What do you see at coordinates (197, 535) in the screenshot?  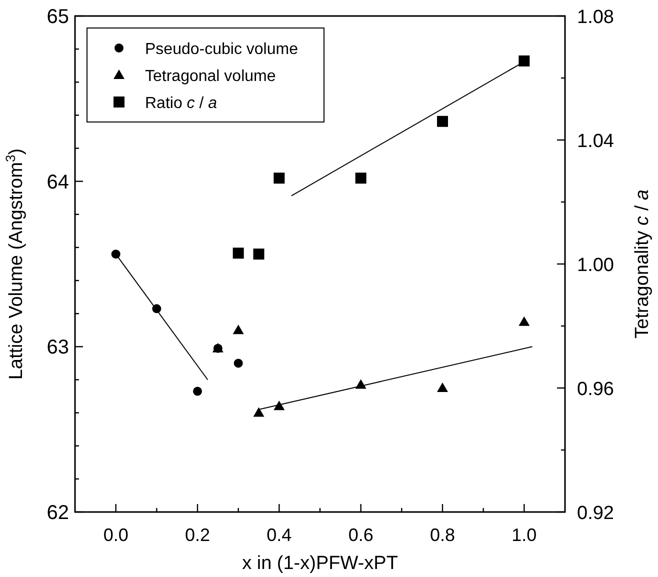 I see `x-tick-label: 0.2` at bounding box center [197, 535].